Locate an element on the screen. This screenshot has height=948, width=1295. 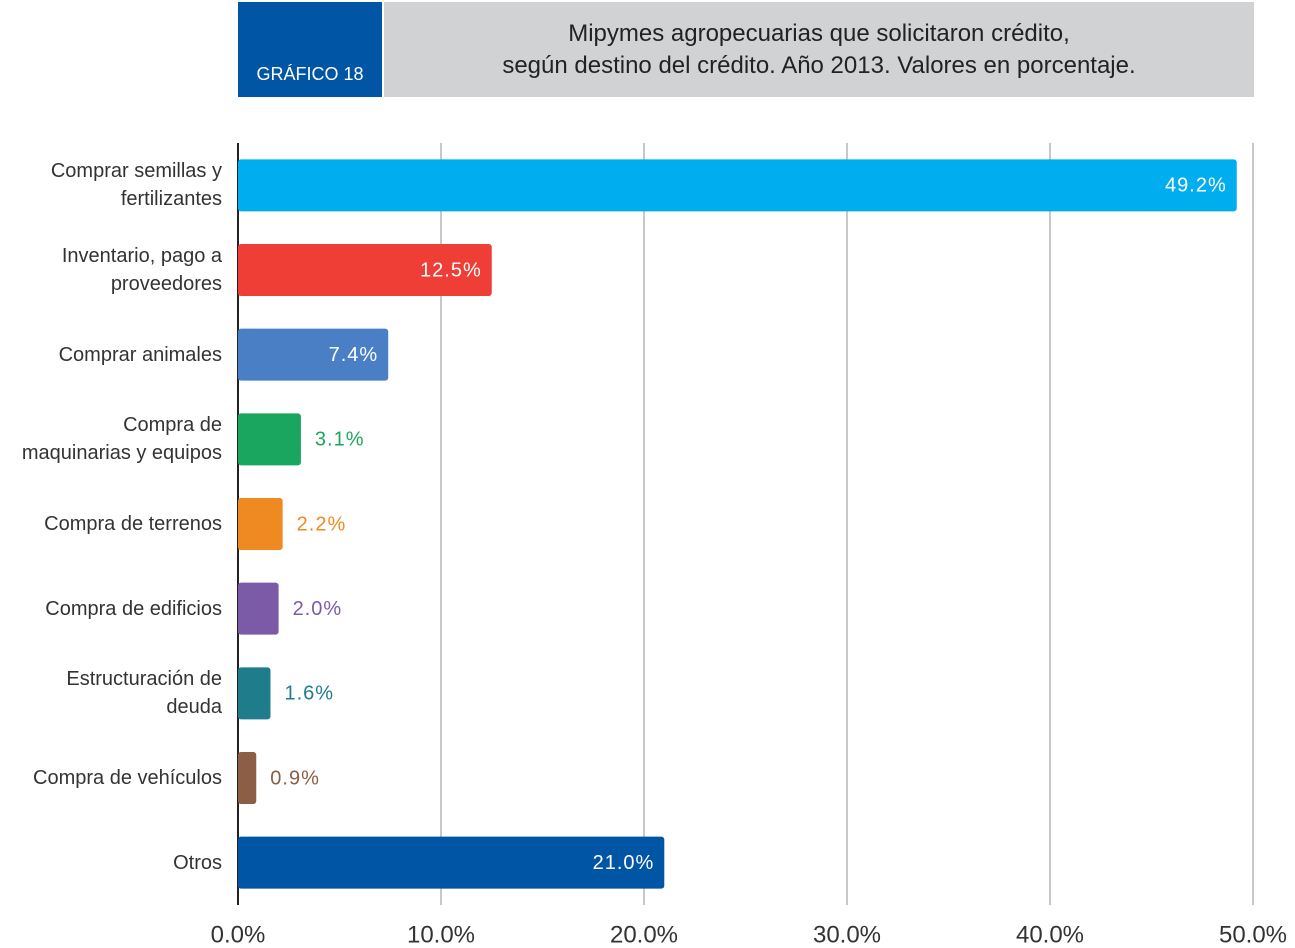
value-label: 7.4% is located at coordinates (354, 355).